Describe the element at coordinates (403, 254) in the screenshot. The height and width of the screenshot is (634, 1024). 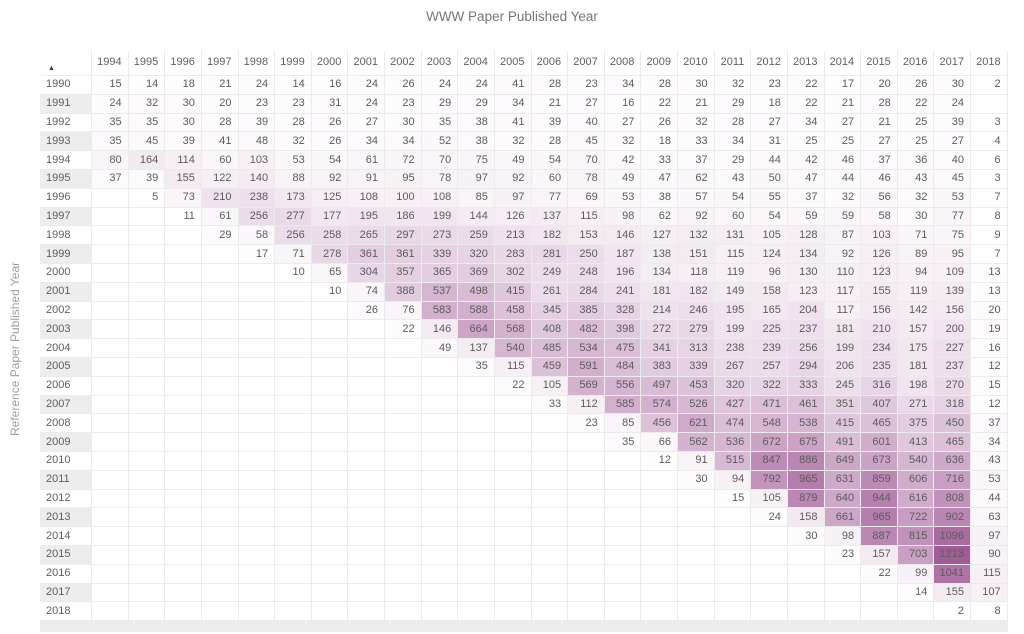
I see `matrix-cell: 361` at that location.